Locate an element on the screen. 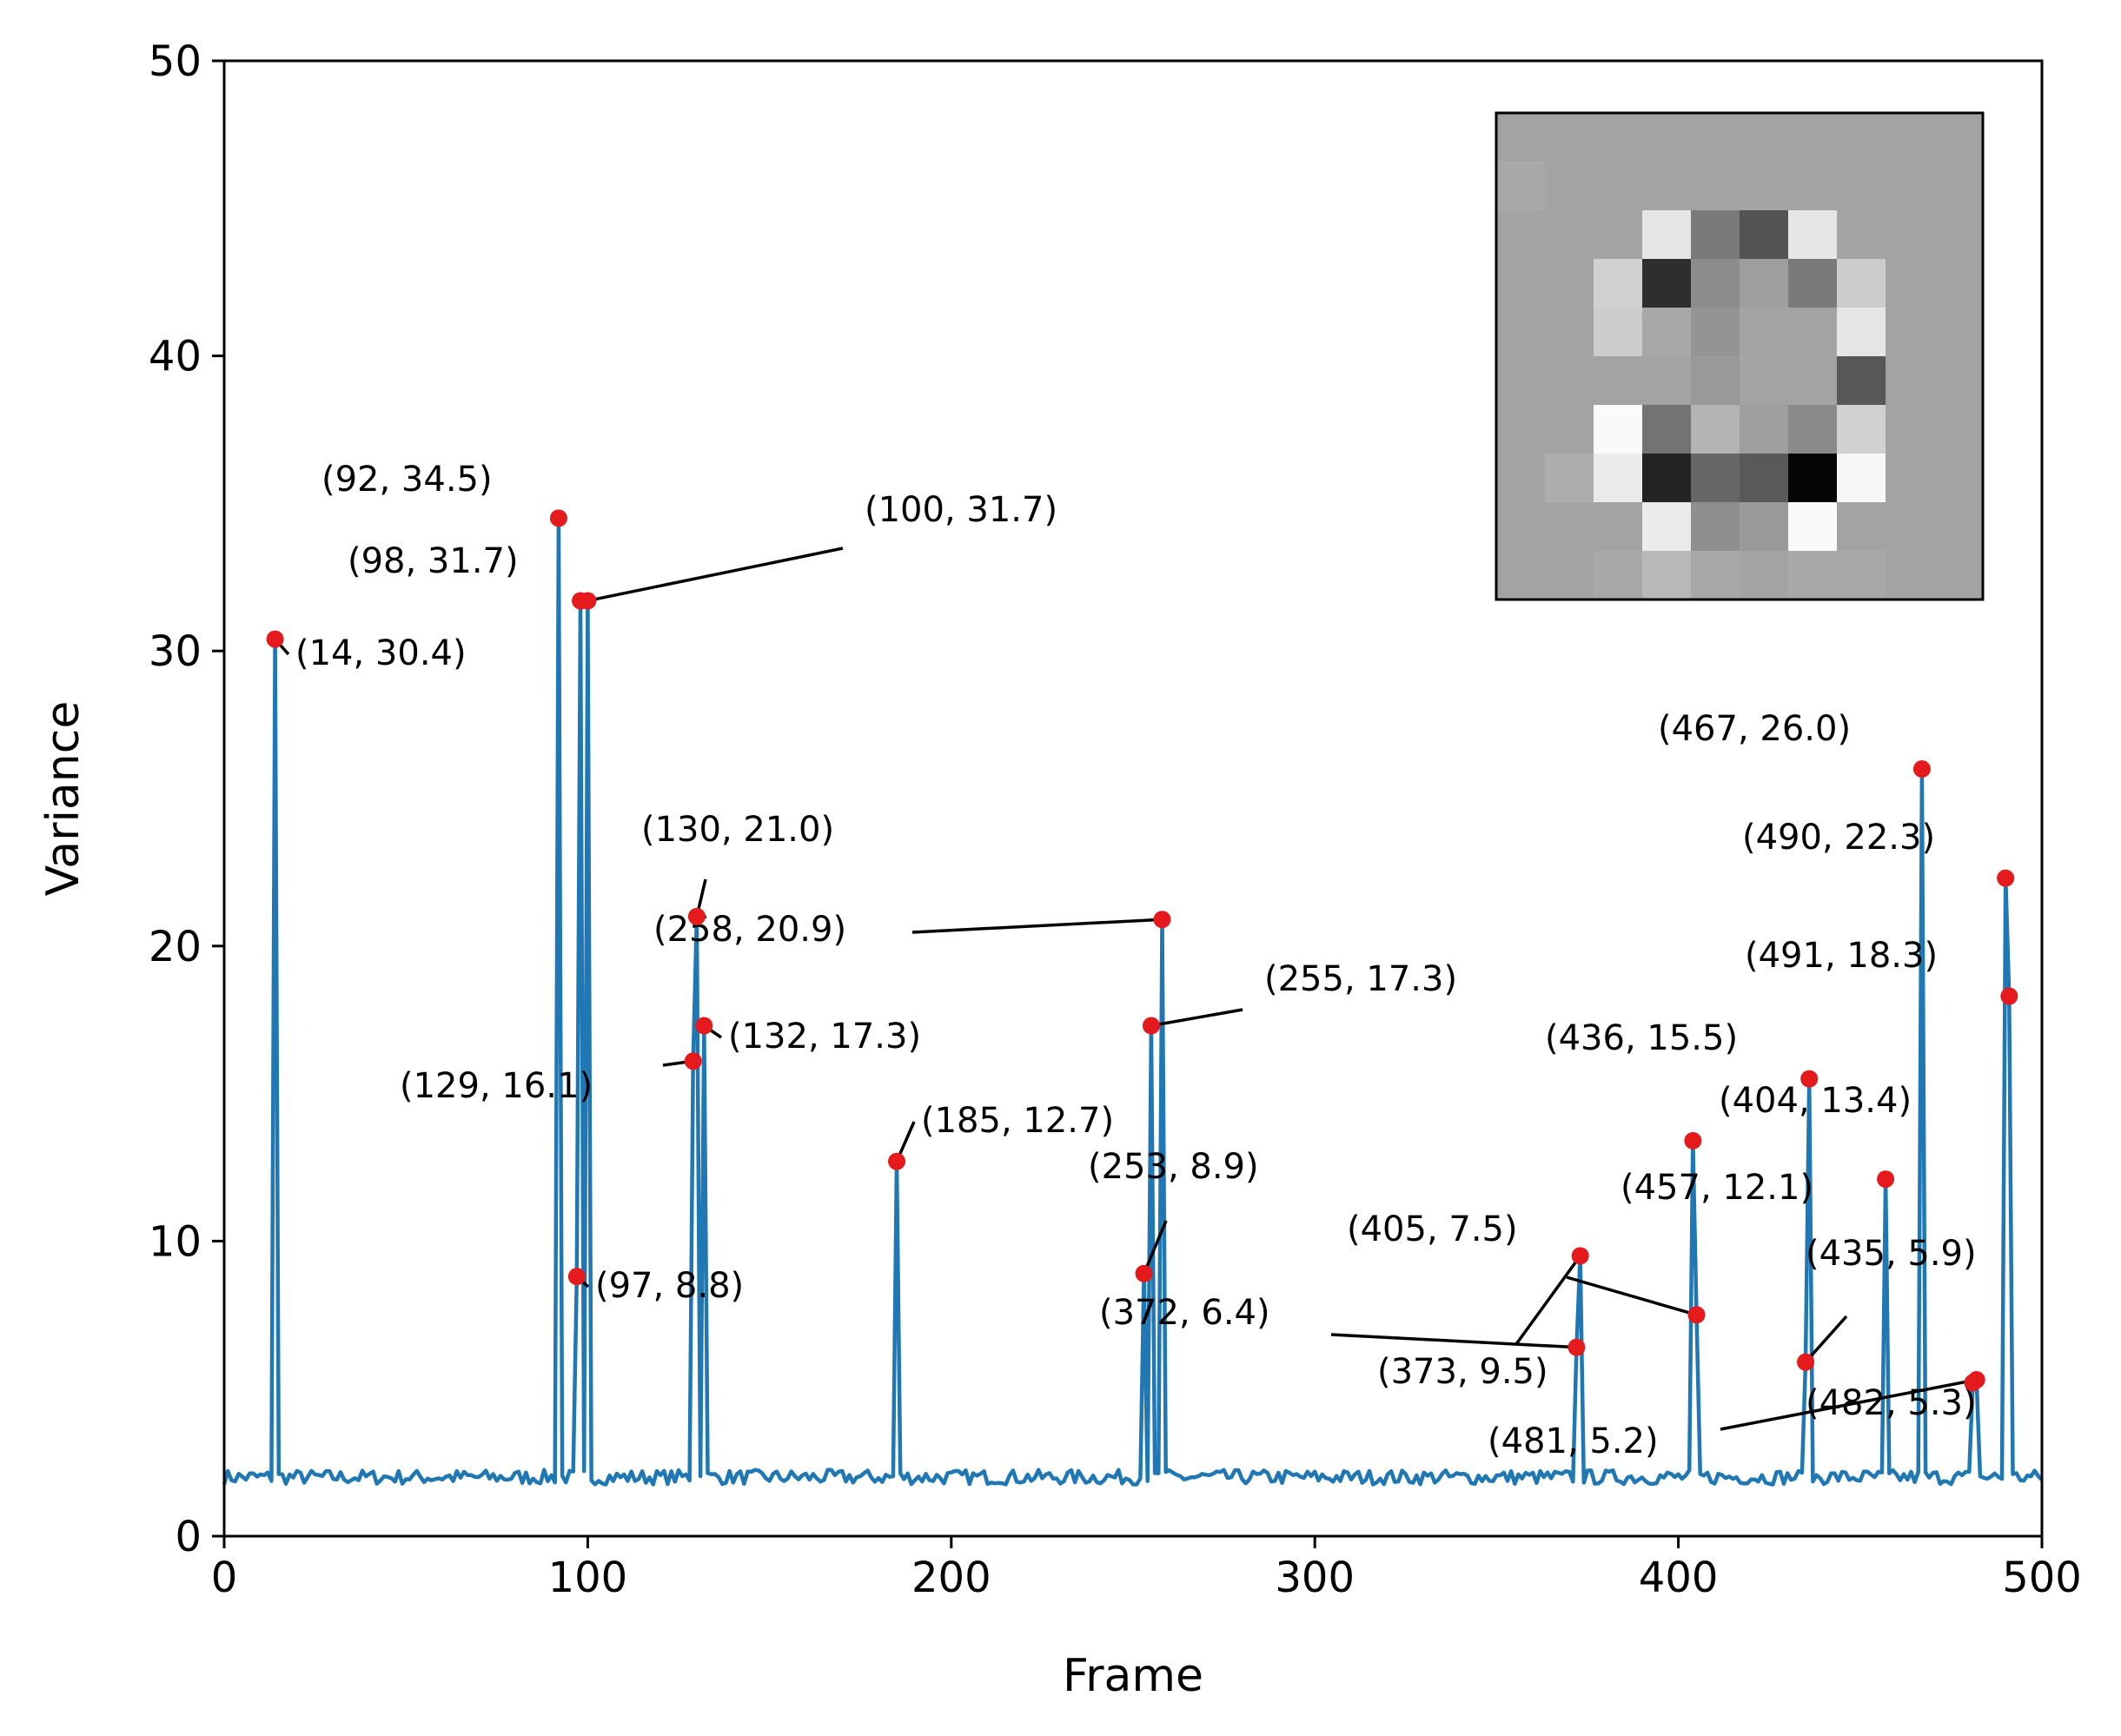 Image resolution: width=2121 pixels, height=1736 pixels. inset-frame is located at coordinates (1740, 356).